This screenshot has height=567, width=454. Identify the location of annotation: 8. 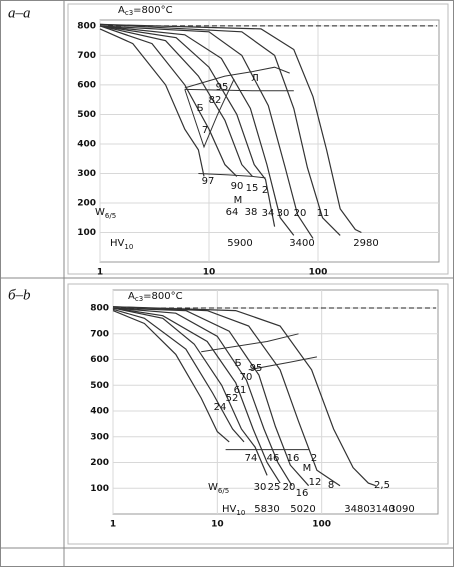
(331, 485).